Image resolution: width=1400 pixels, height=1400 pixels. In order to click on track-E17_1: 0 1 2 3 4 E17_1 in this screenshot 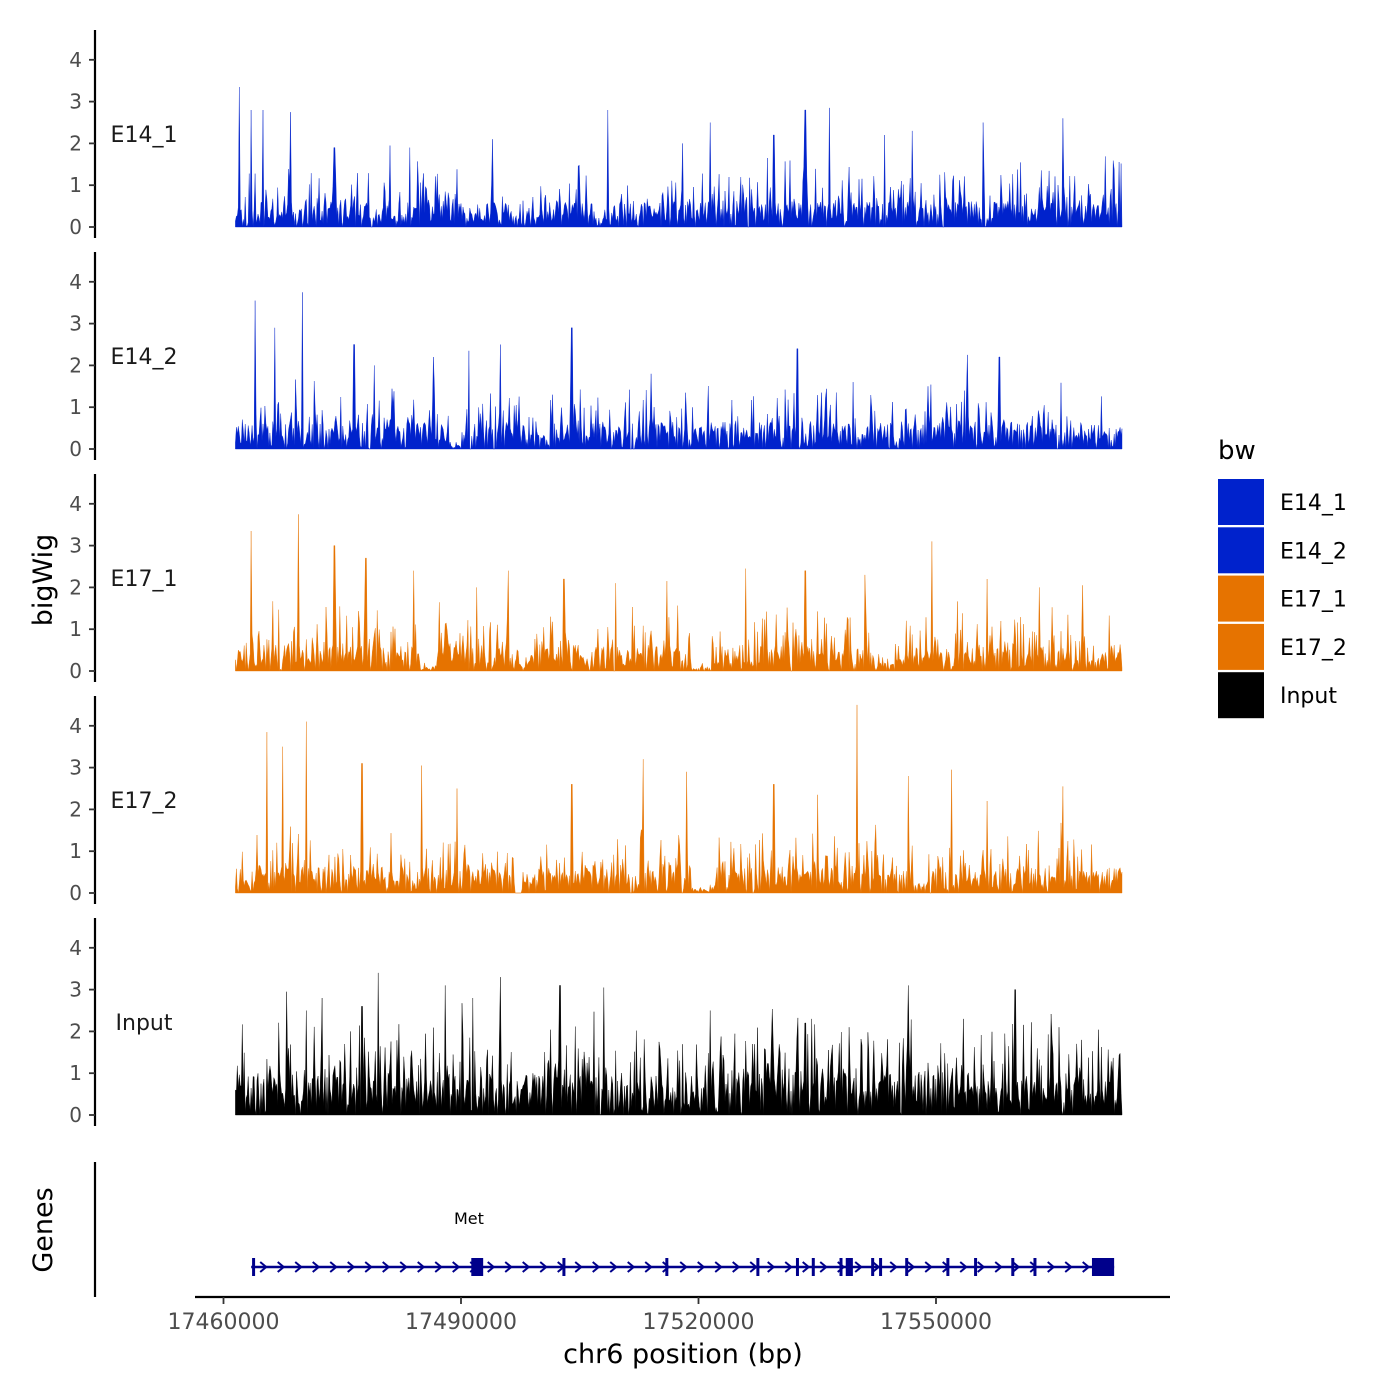, I will do `click(596, 578)`.